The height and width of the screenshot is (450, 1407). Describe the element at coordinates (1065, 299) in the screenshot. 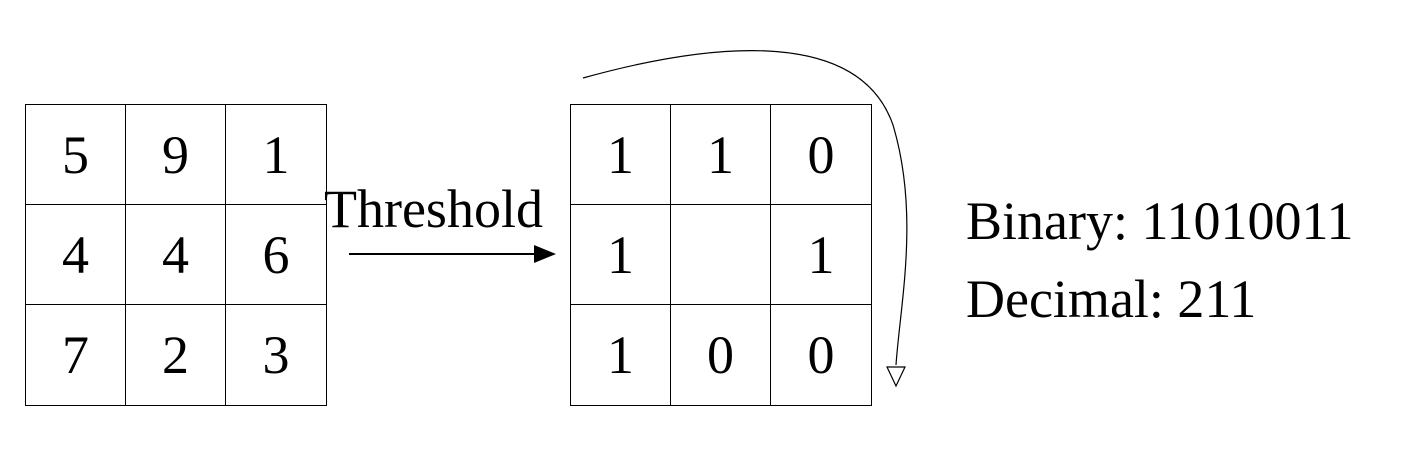

I see `decimal-label: Decimal:` at that location.